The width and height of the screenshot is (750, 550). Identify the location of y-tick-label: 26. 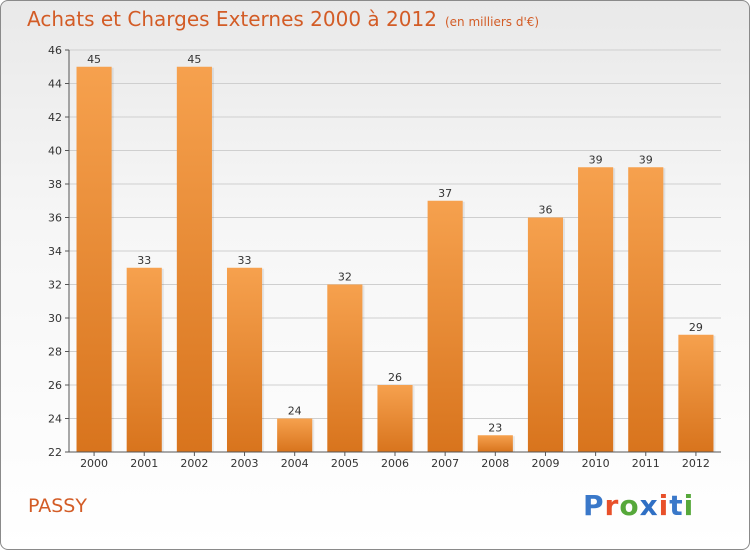
(55, 385).